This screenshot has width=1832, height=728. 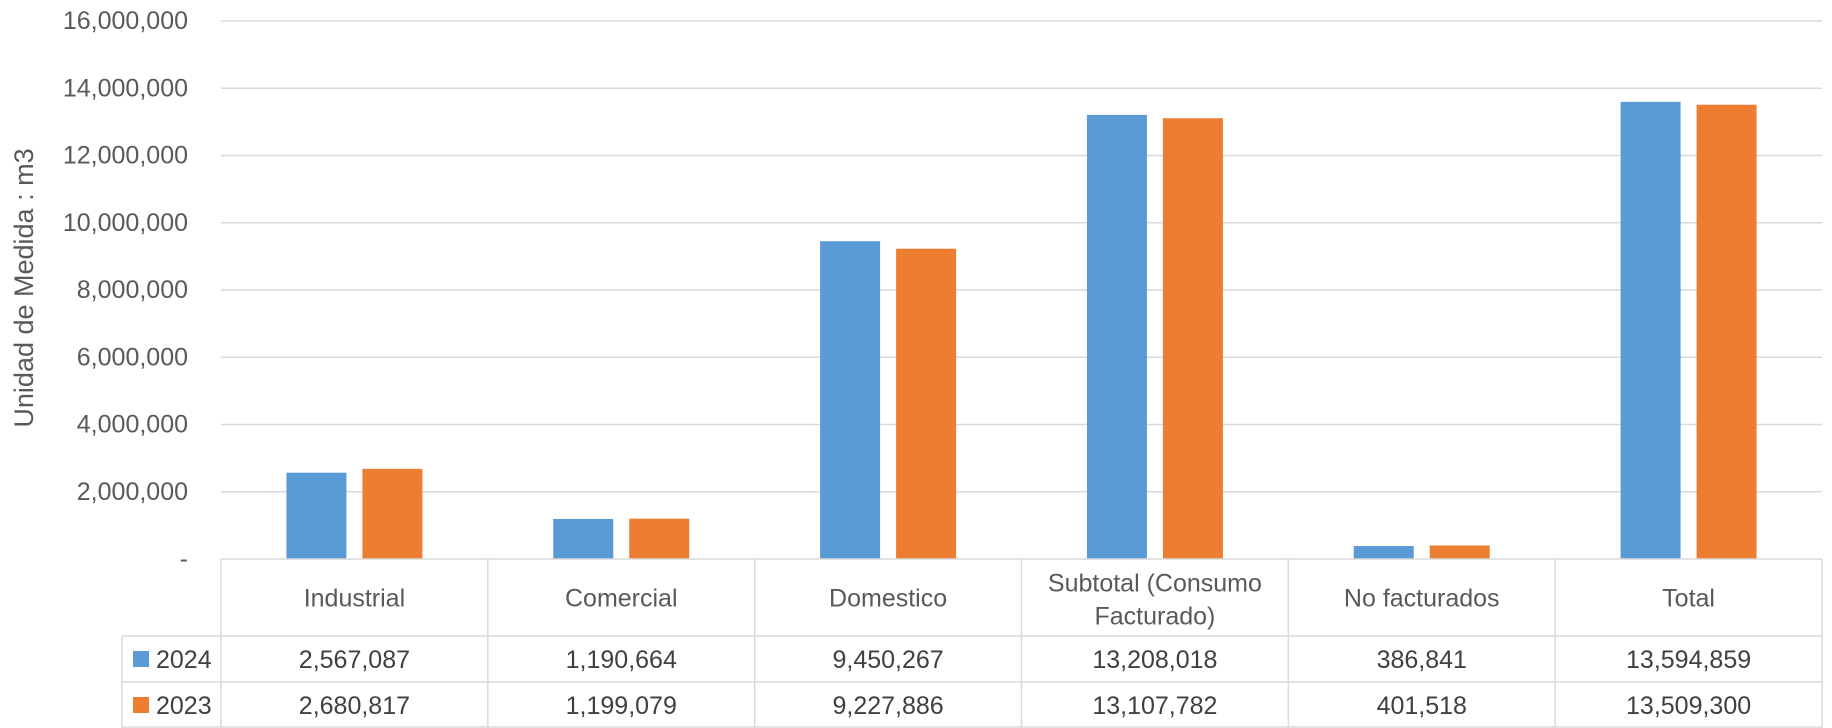 I want to click on category-label: Comercial, so click(x=621, y=599).